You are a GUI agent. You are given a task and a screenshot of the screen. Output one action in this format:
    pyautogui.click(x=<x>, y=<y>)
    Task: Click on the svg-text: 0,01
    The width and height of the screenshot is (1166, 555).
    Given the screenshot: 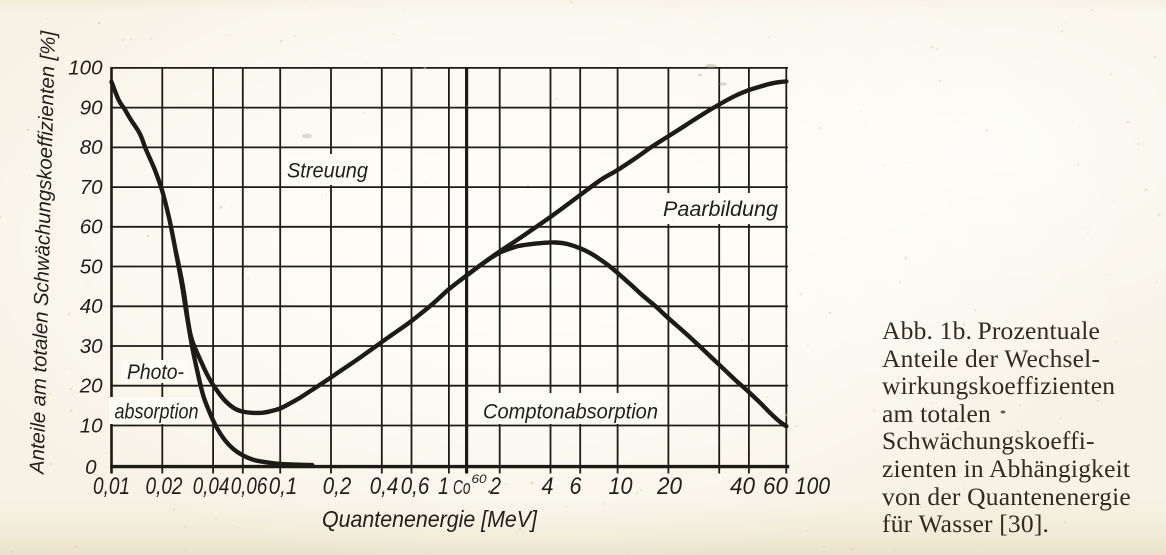 What is the action you would take?
    pyautogui.click(x=111, y=486)
    